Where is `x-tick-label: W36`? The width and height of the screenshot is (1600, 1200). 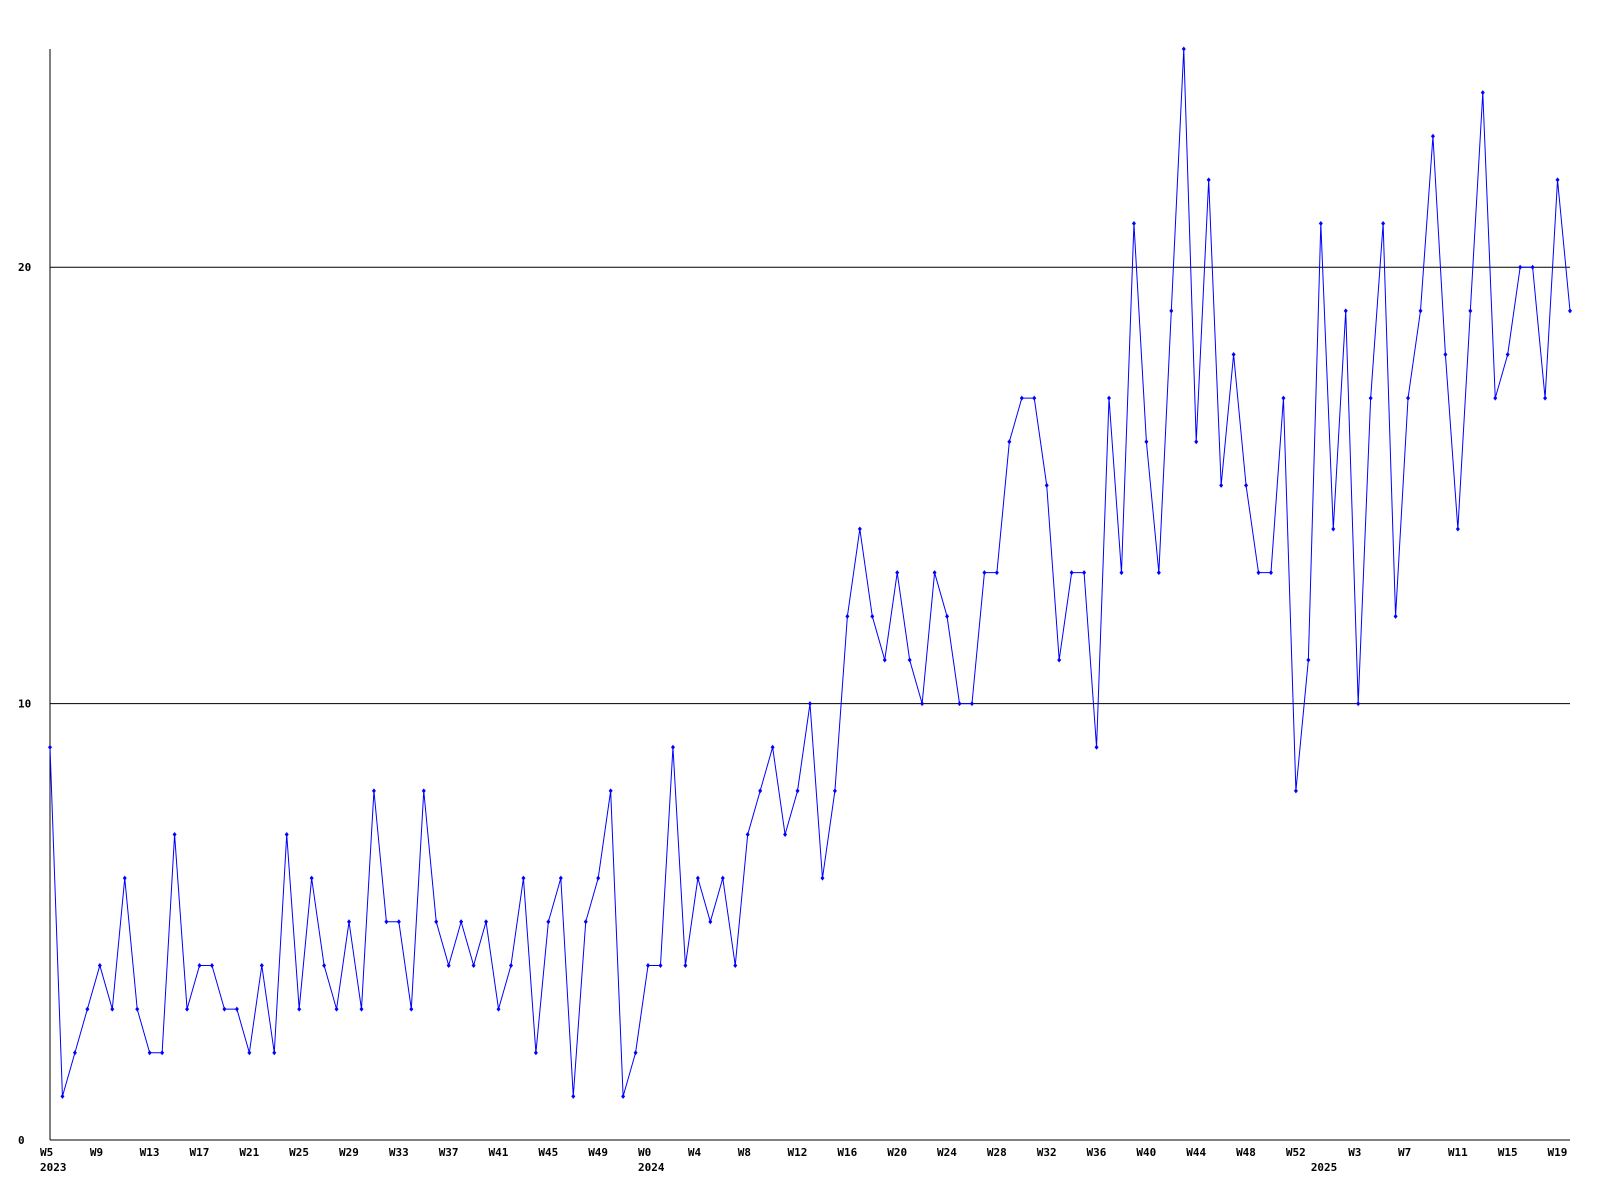 x-tick-label: W36 is located at coordinates (1097, 1152).